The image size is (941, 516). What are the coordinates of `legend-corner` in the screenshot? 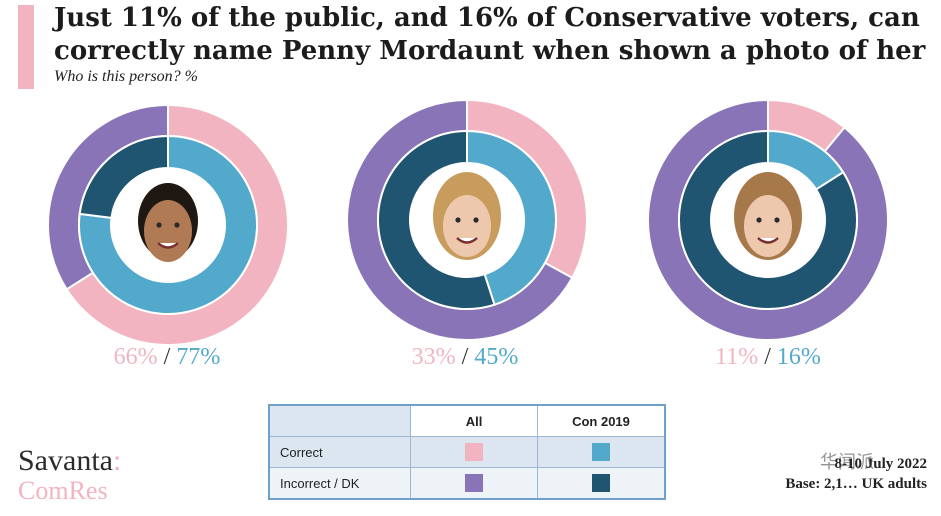 It's located at (339, 420).